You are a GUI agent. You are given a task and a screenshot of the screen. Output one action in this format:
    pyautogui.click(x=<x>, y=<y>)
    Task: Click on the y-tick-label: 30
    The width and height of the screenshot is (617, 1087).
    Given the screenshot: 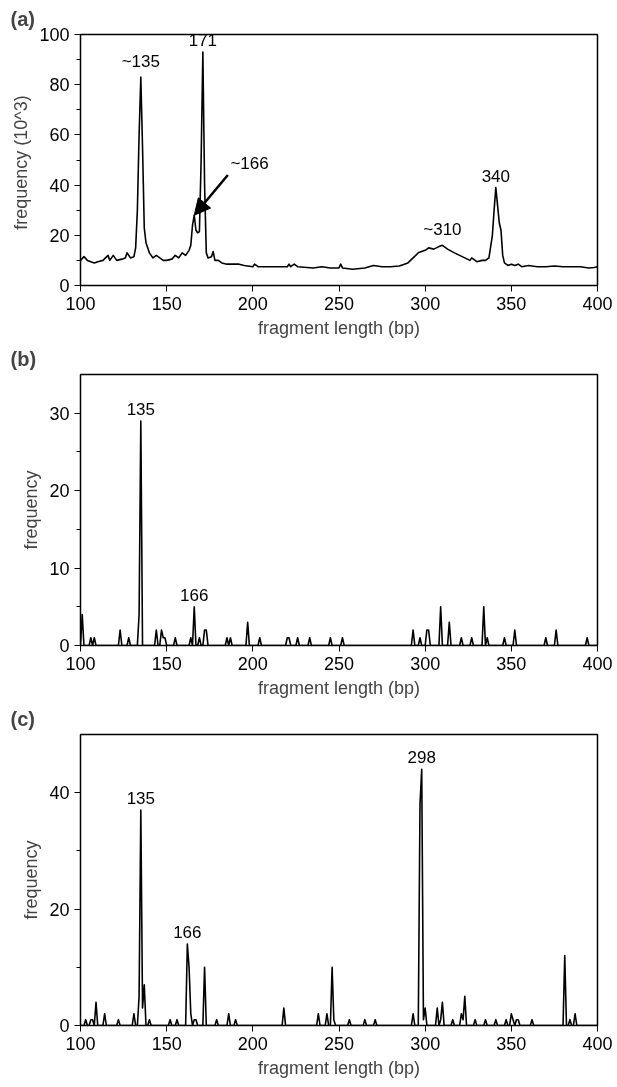 What is the action you would take?
    pyautogui.click(x=59, y=413)
    